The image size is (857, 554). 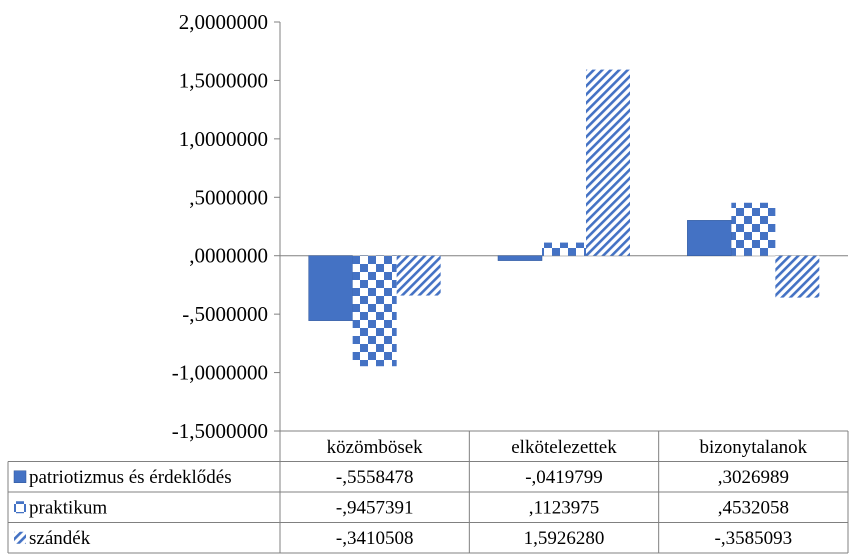 What do you see at coordinates (228, 197) in the screenshot?
I see `y-tick-label: ,5000000` at bounding box center [228, 197].